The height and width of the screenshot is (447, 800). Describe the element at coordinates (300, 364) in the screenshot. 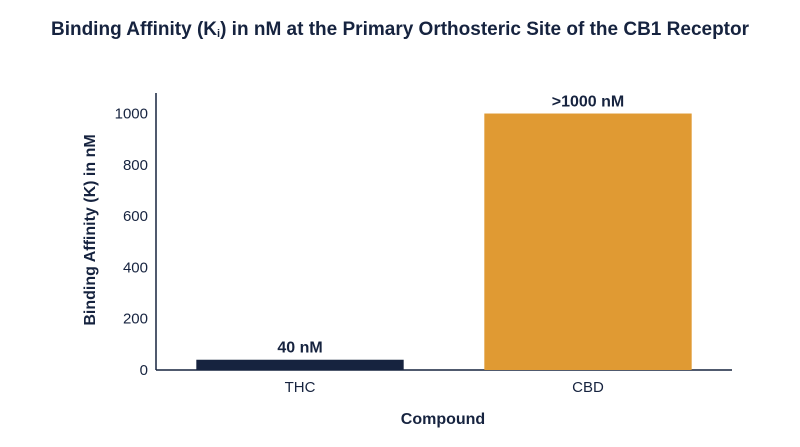

I see `bar-thc` at that location.